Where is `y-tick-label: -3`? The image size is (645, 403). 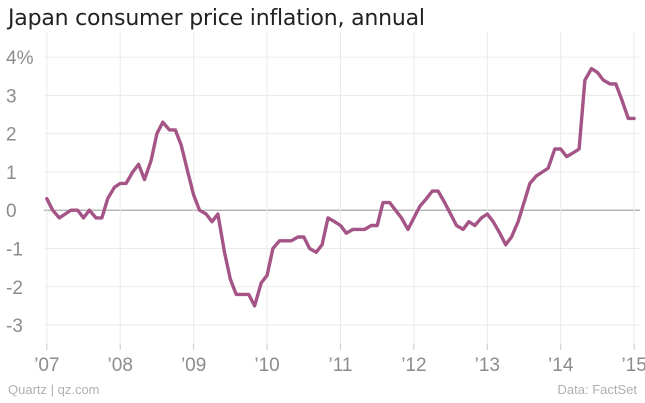
y-tick-label: -3 is located at coordinates (14, 326).